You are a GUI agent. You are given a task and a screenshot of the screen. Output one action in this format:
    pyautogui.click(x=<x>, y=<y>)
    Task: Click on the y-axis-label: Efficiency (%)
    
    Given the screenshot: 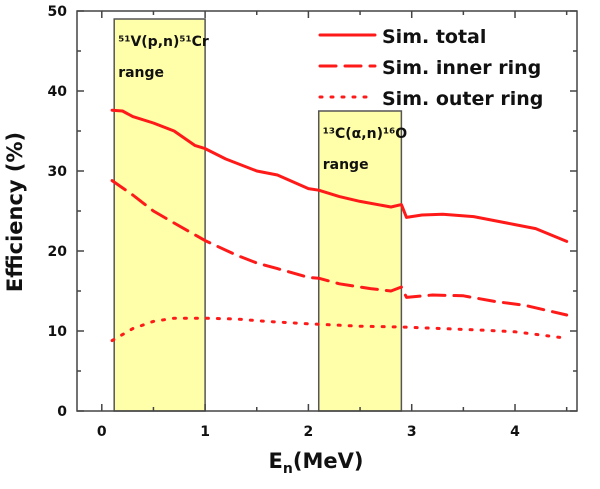 What is the action you would take?
    pyautogui.click(x=15, y=212)
    